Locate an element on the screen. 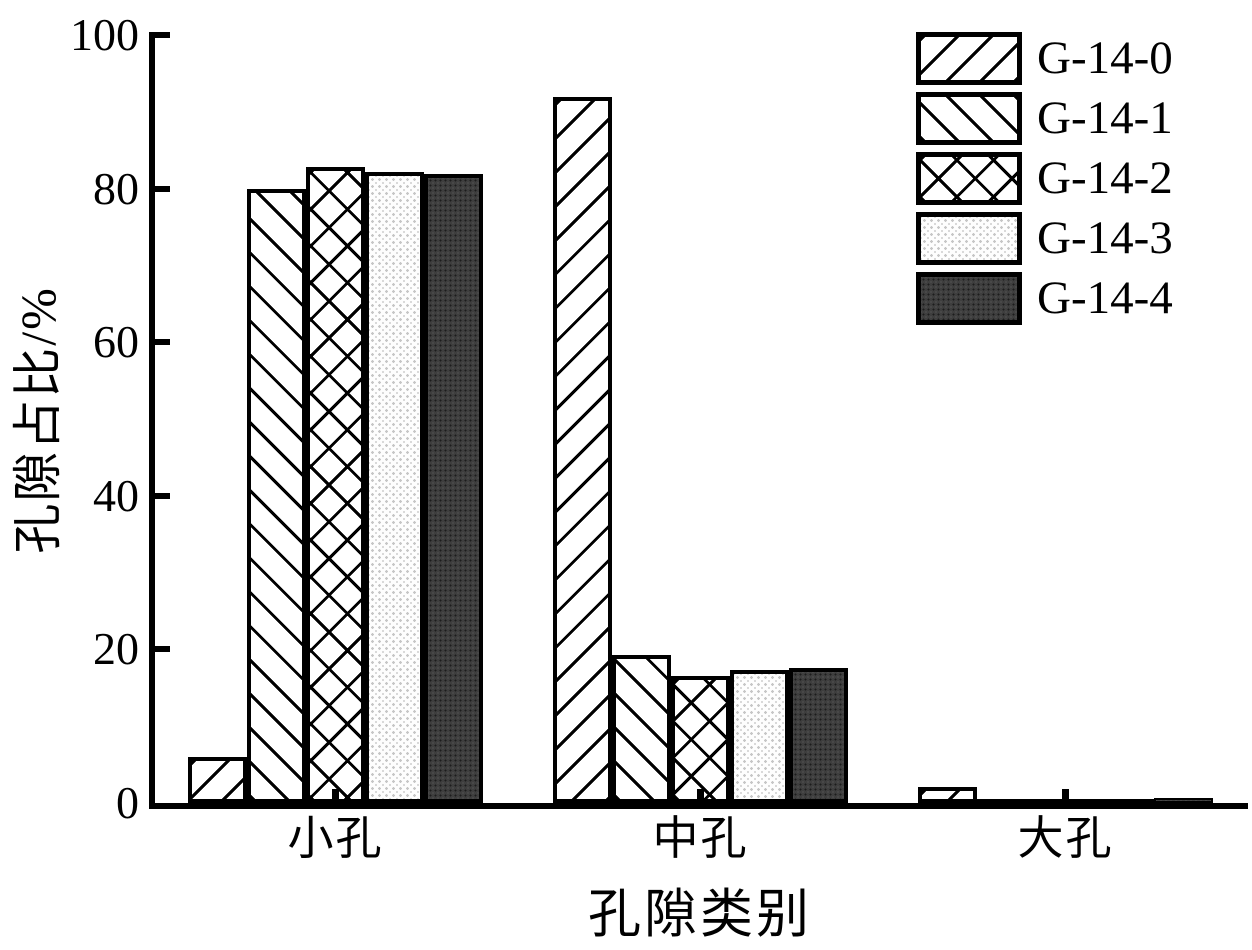 This screenshot has height=950, width=1252. category-label-3: 大孔 is located at coordinates (1065, 838).